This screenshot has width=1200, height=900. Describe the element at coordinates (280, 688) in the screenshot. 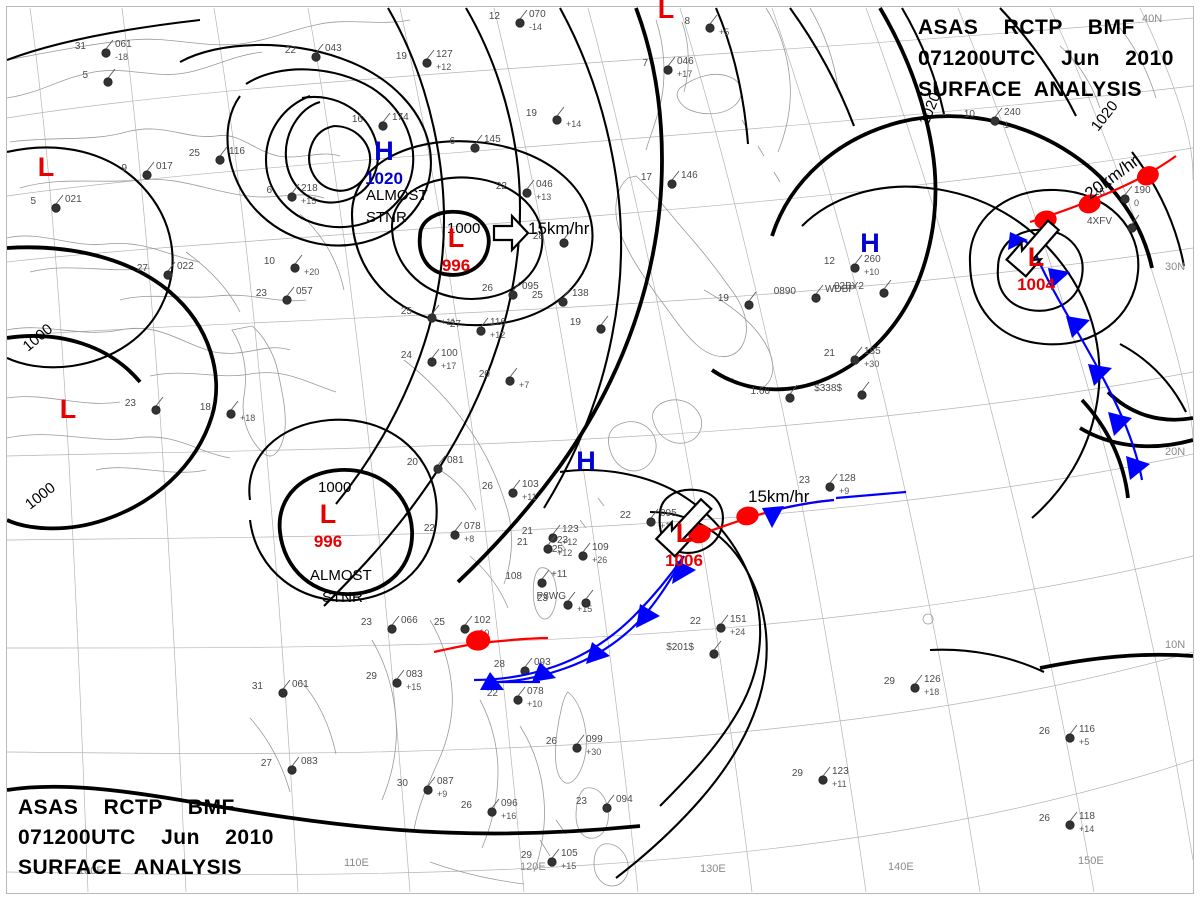

I see `station-plot: 31 061` at that location.